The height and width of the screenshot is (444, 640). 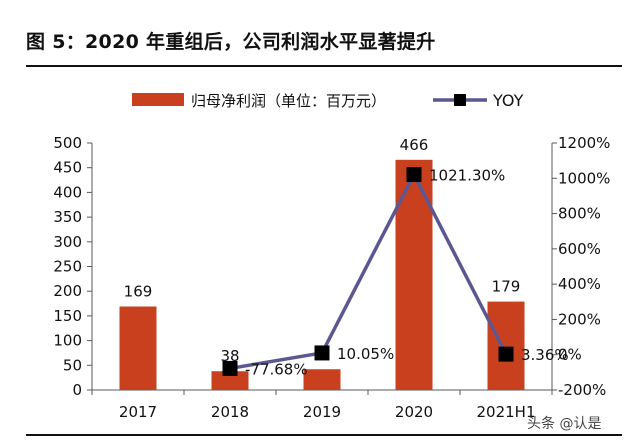 What do you see at coordinates (138, 412) in the screenshot?
I see `x-tick-label: 2017` at bounding box center [138, 412].